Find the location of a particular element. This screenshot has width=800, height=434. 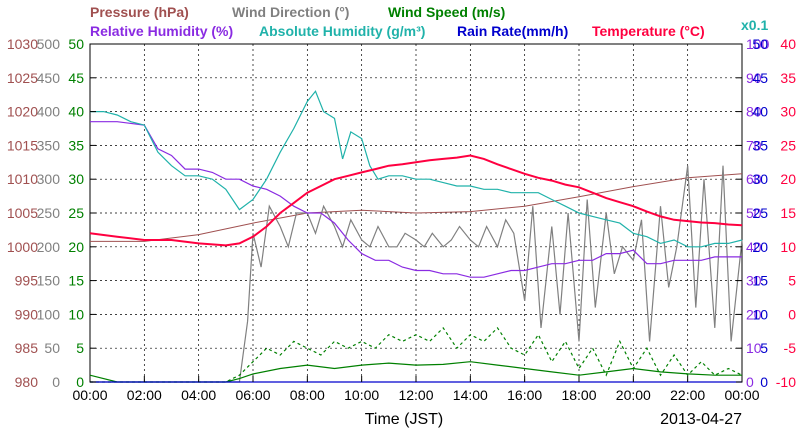

tick-label-temperature: 5 is located at coordinates (792, 281).